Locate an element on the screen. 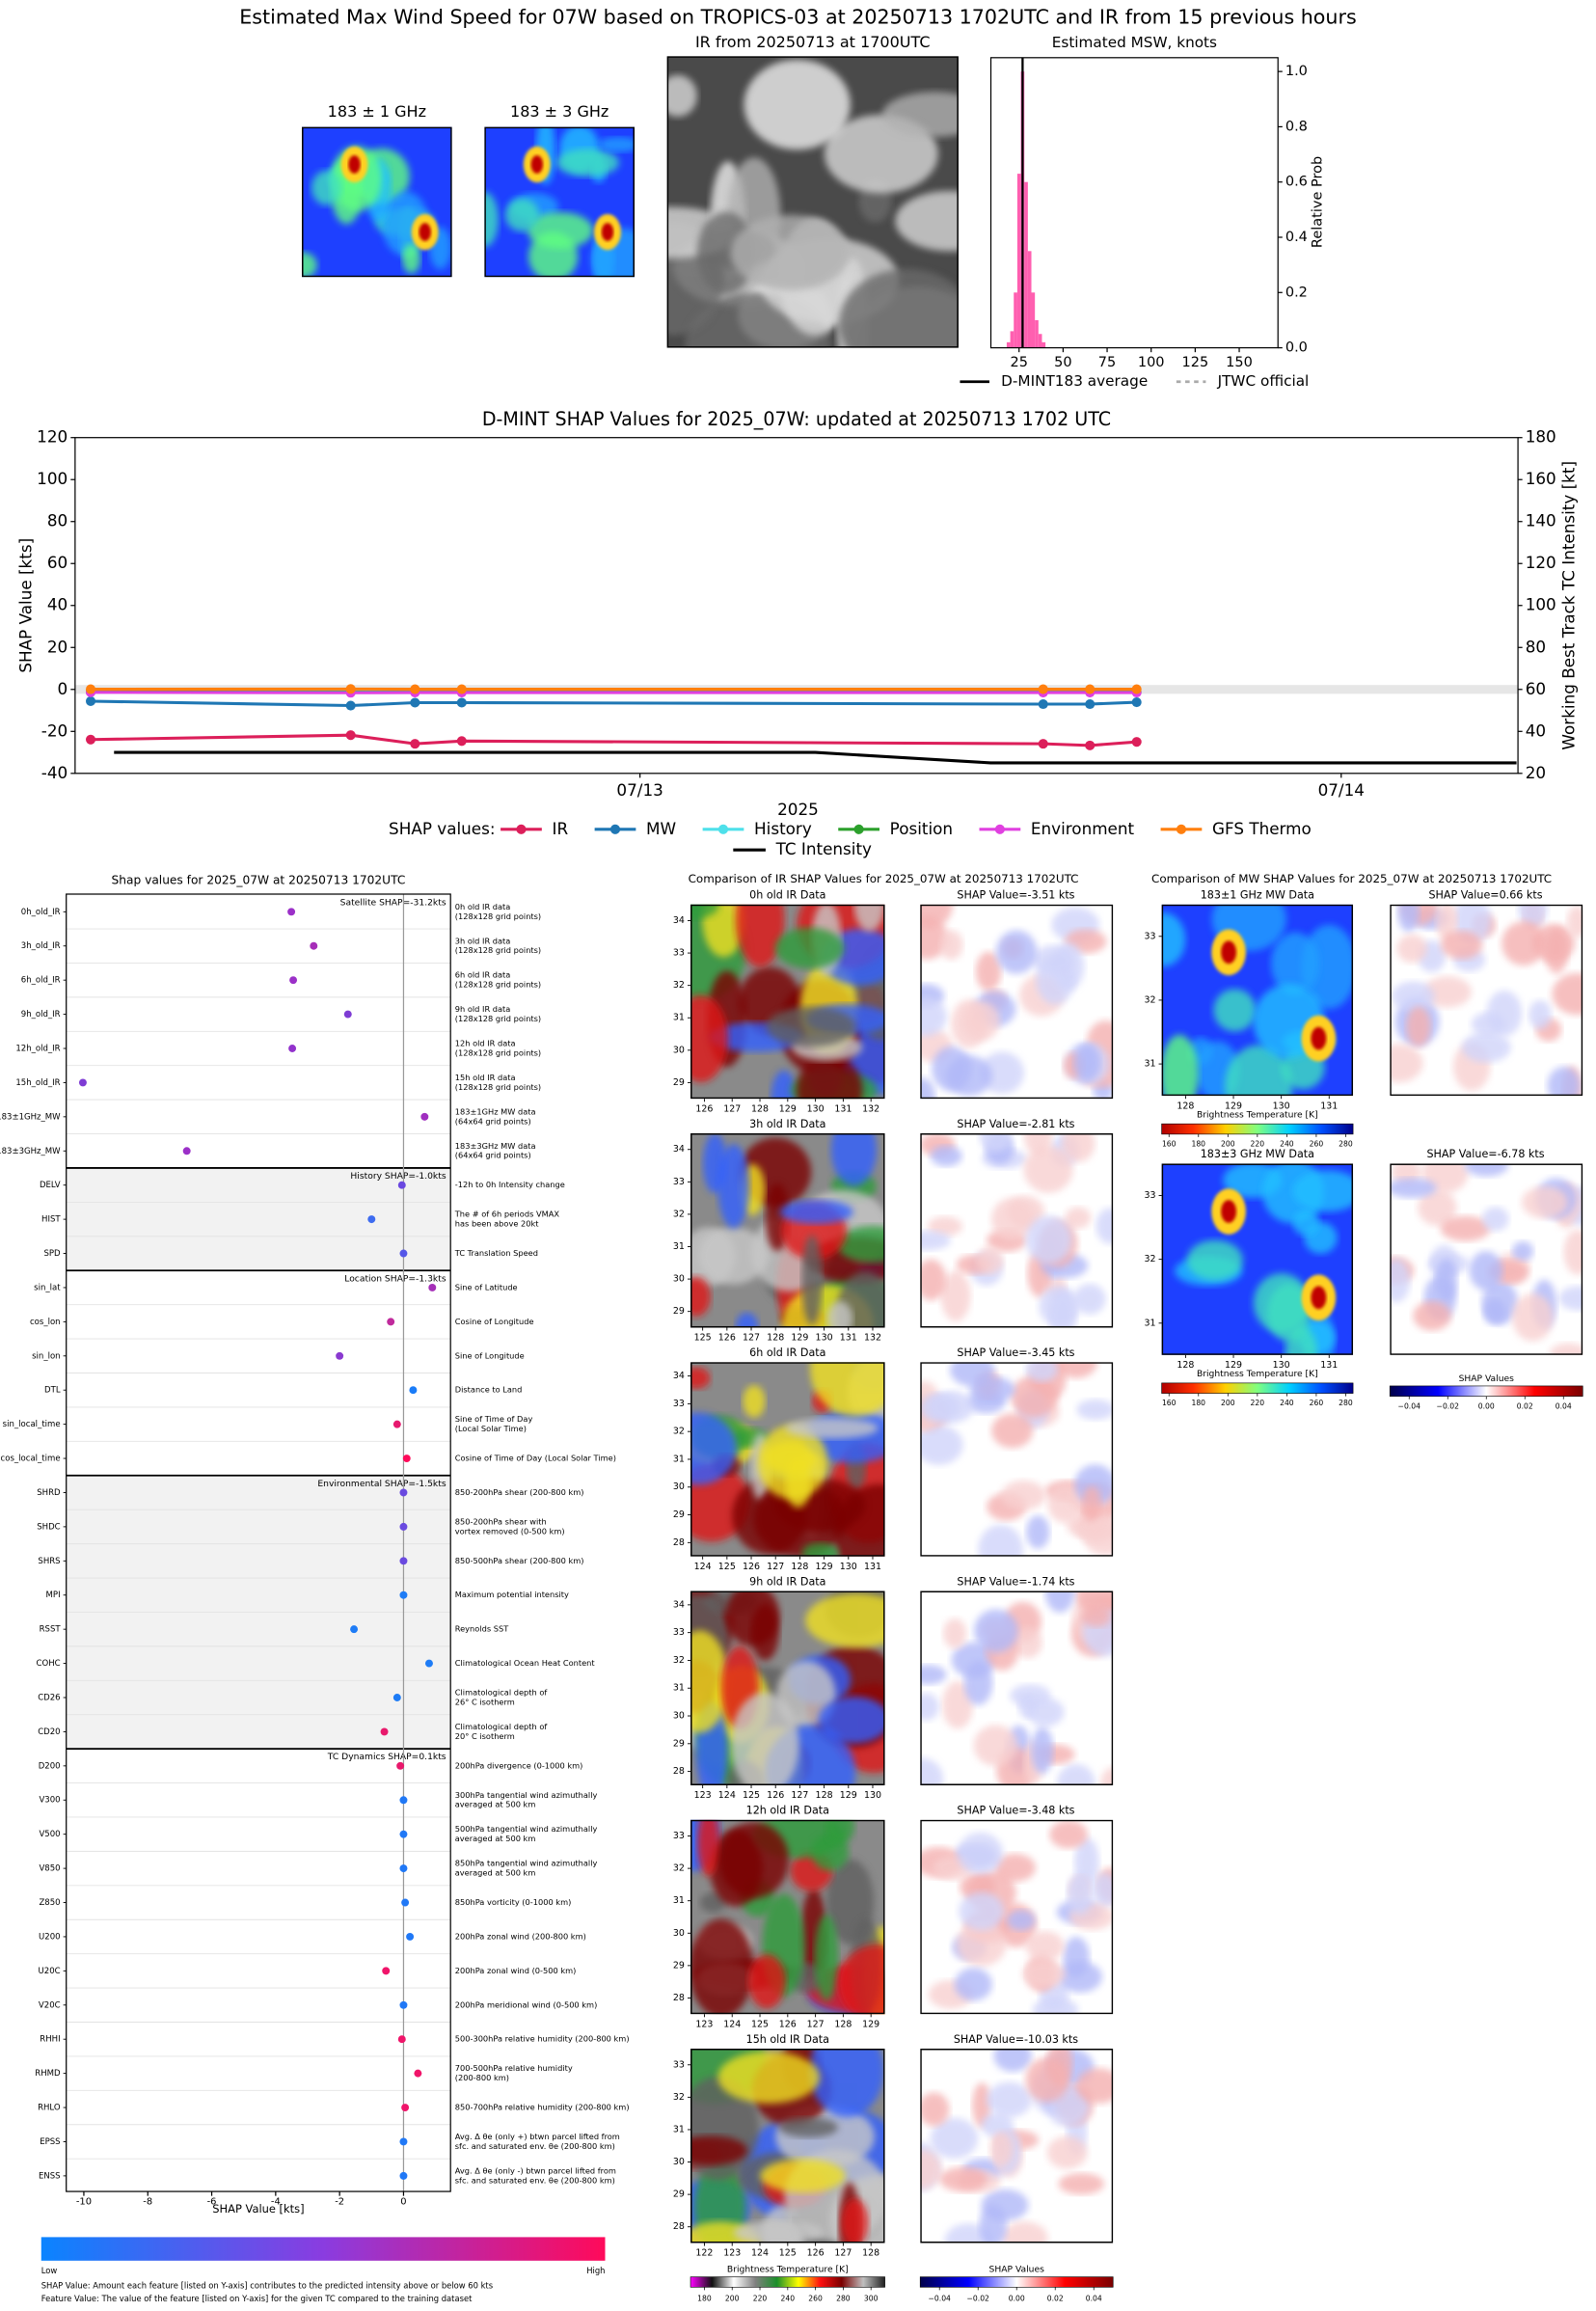 The width and height of the screenshot is (1596, 2311). panel-title: IR from 20250713 at 1700UTC is located at coordinates (813, 42).